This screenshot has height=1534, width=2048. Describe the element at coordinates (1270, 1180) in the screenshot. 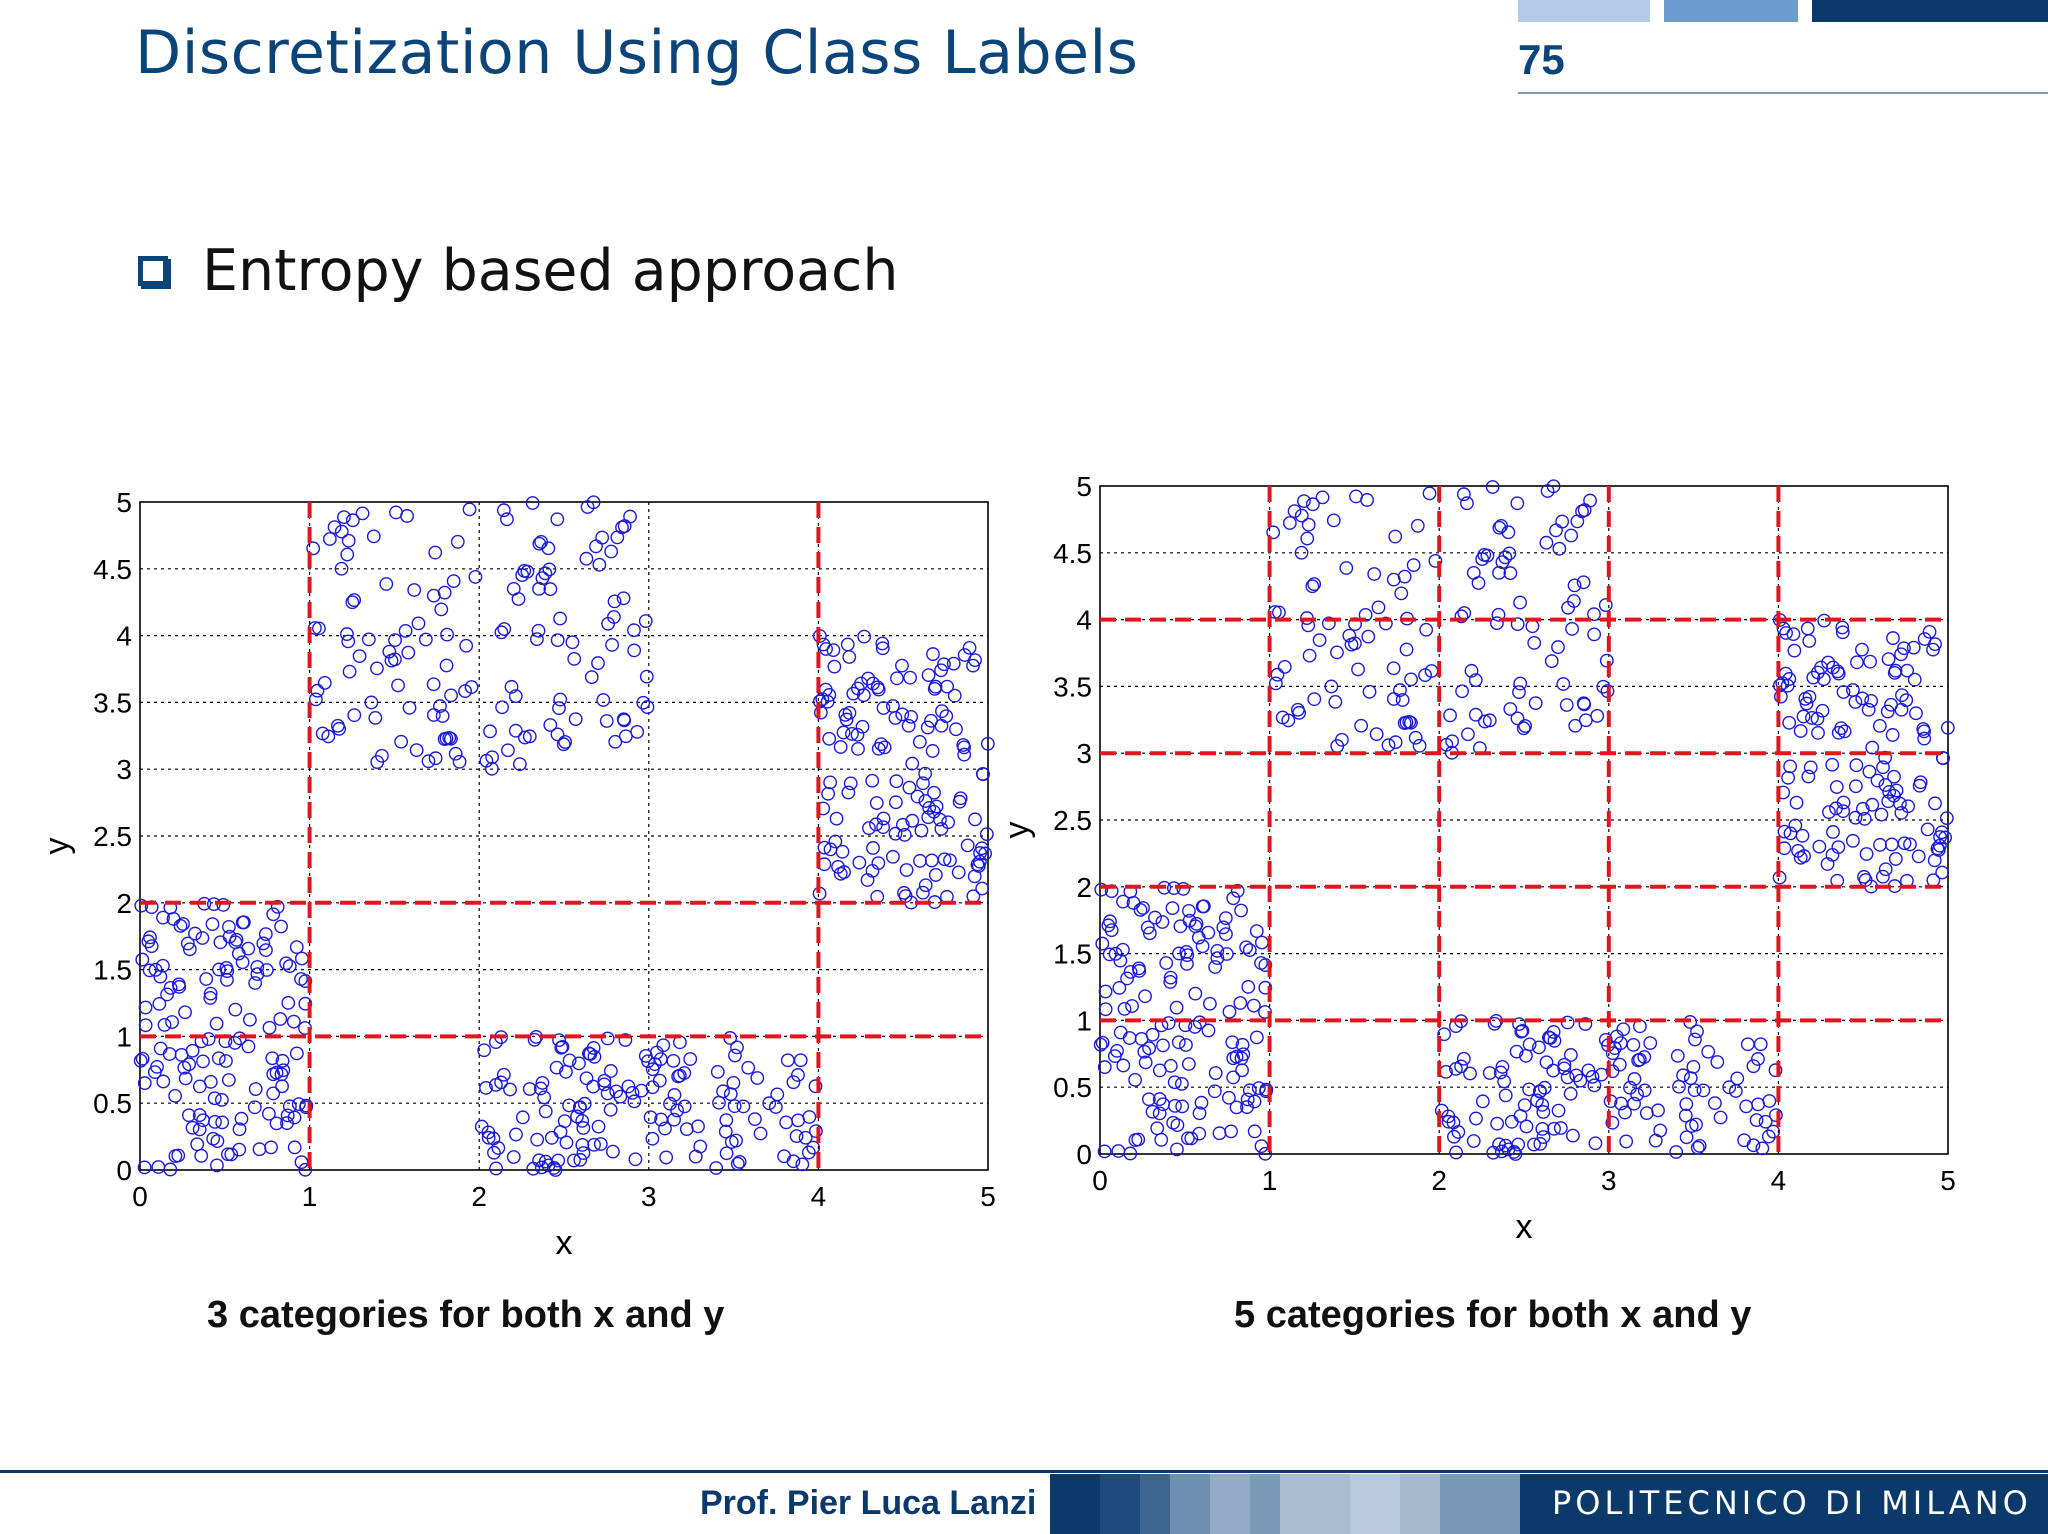

I see `x-tick-label: 1` at that location.